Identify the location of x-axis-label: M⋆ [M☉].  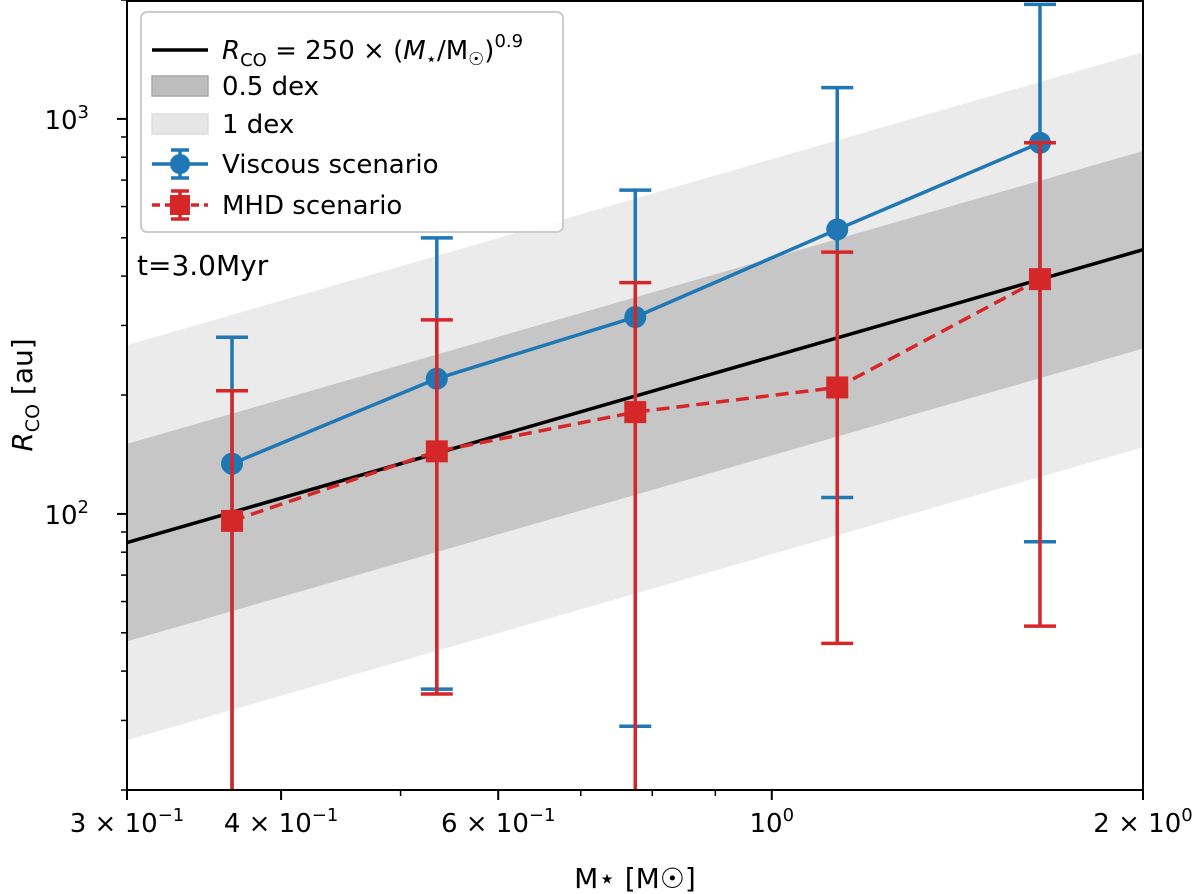
(635, 878).